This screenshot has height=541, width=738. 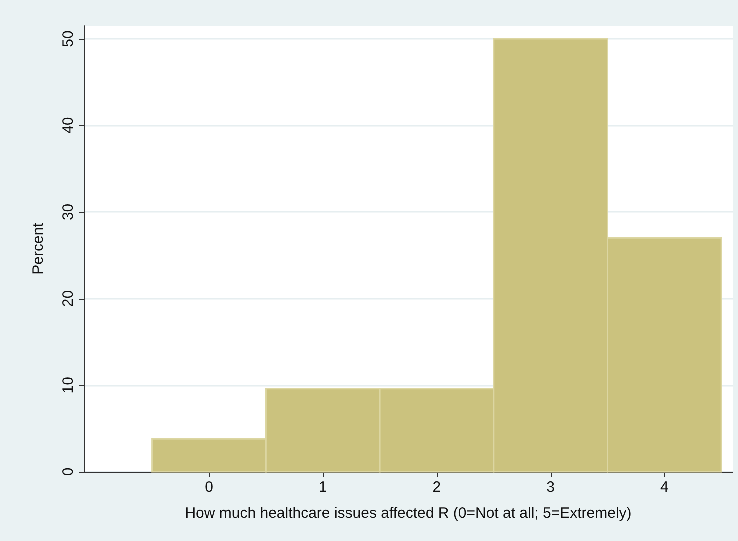 What do you see at coordinates (550, 487) in the screenshot?
I see `x-tick-label: 3` at bounding box center [550, 487].